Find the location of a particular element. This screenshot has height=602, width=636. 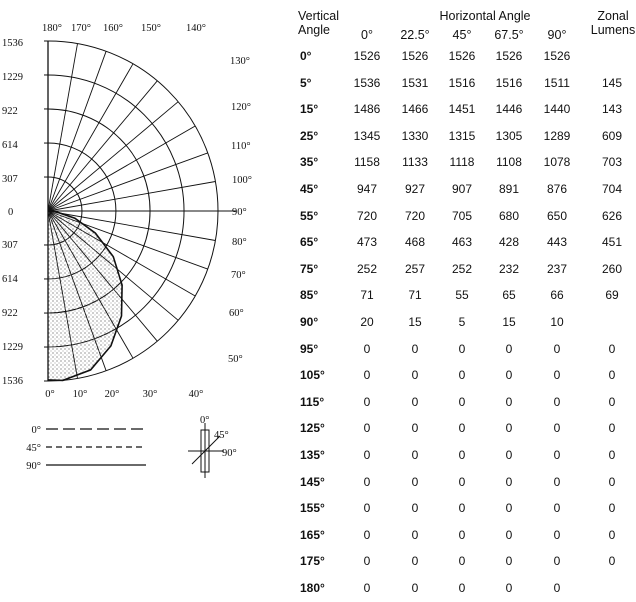

header-vertical-angle-text: Vertical Angle is located at coordinates (318, 23).